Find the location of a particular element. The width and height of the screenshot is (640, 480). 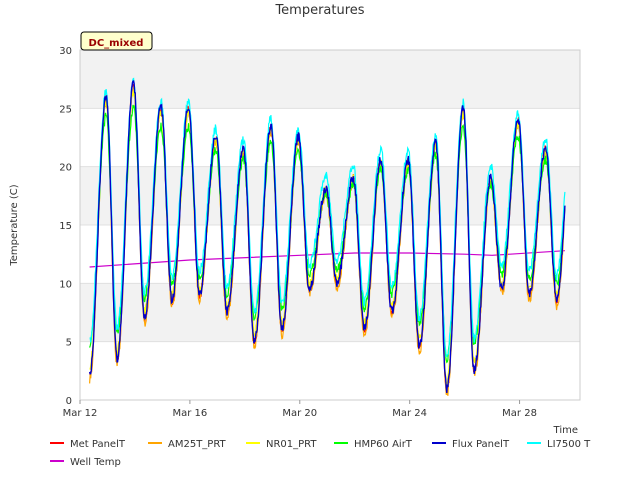

x-tick-label: Mar 12 is located at coordinates (80, 413).